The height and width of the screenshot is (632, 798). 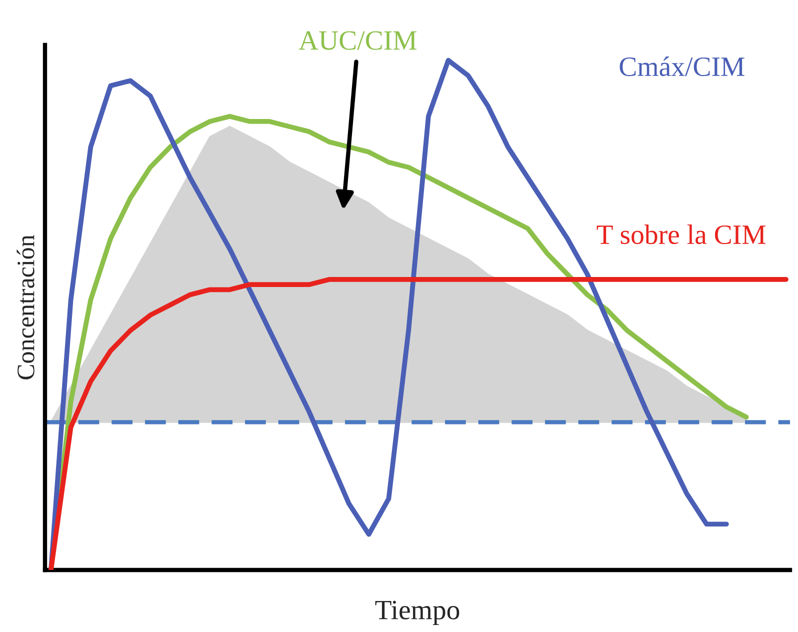 I want to click on y-axis-title: Concentración, so click(x=25, y=307).